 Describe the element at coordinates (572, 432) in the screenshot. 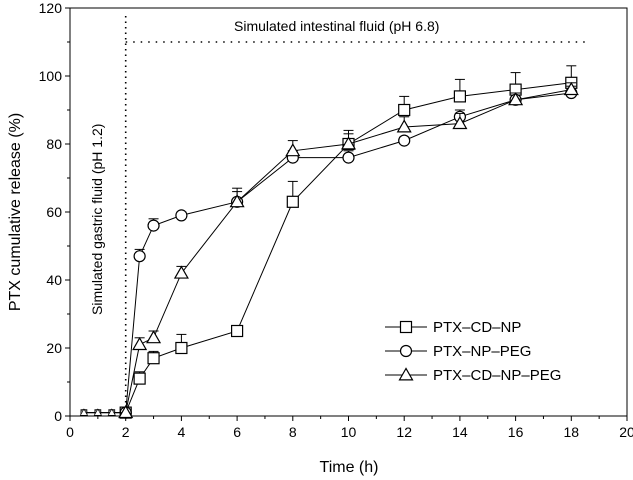

I see `x-tick-label: 18` at that location.